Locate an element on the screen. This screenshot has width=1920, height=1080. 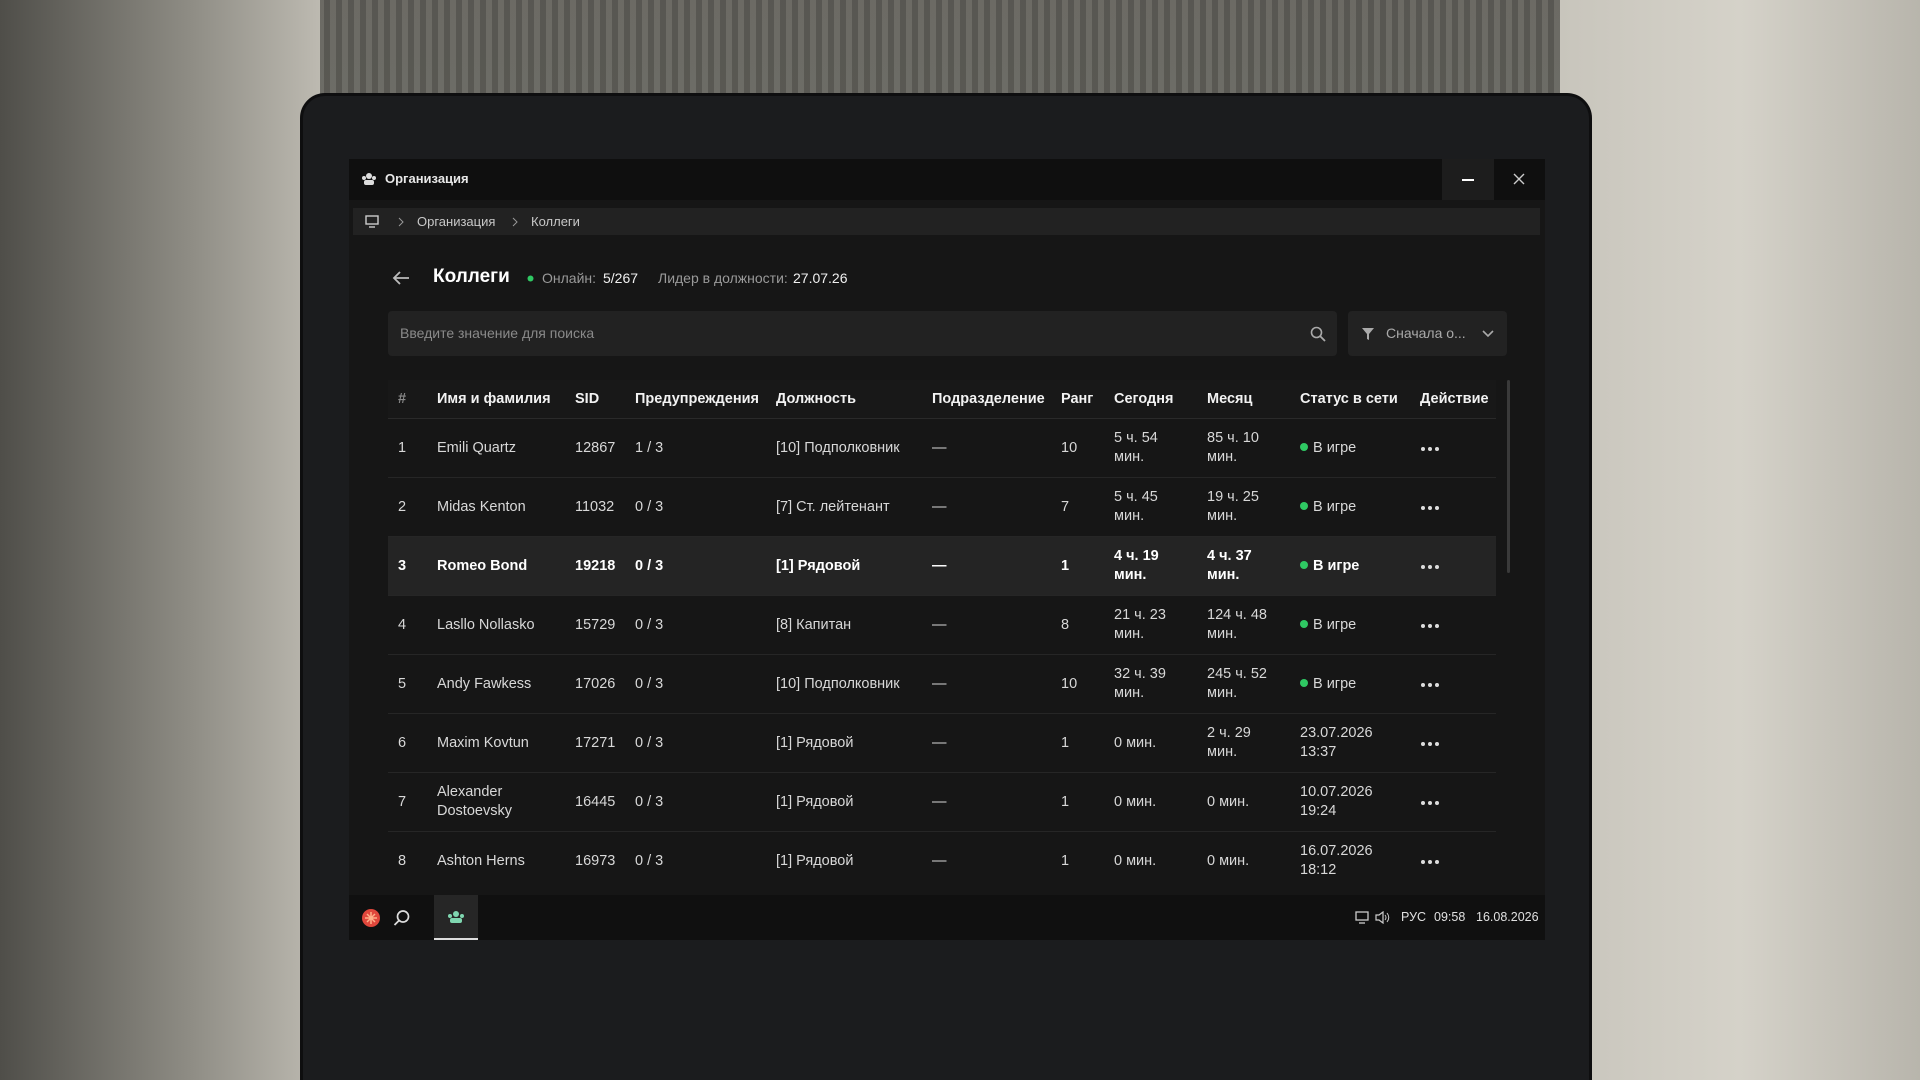
breadcrumb-item: Организация is located at coordinates (456, 221).